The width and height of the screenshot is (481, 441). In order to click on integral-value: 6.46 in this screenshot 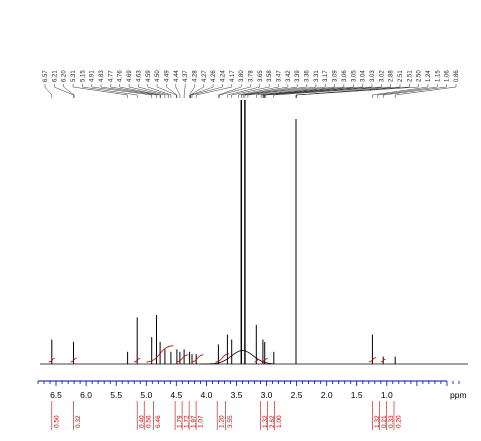, I will do `click(158, 421)`.